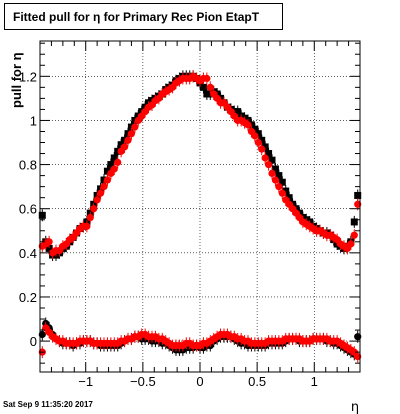 This screenshot has width=400, height=414. Describe the element at coordinates (16, 80) in the screenshot. I see `y-axis-label: pull for η` at that location.